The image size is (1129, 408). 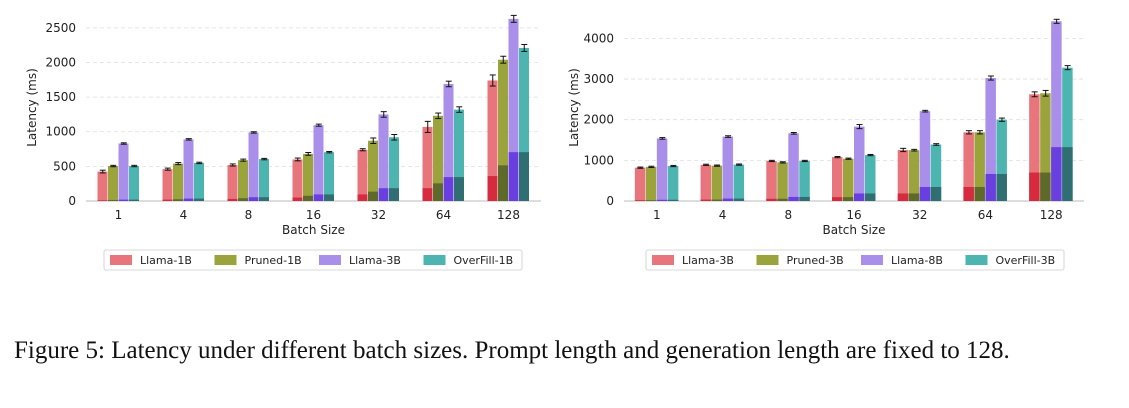 I want to click on y-tick-label: 4000, so click(x=598, y=38).